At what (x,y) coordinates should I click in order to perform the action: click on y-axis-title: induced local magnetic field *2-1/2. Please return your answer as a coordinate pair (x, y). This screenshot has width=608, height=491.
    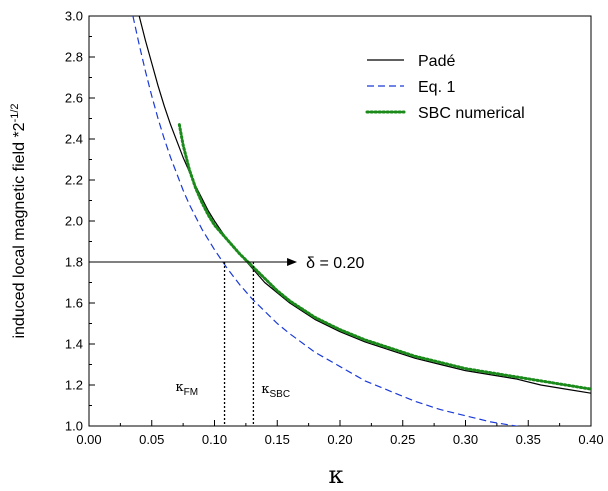
    Looking at the image, I should click on (18, 220).